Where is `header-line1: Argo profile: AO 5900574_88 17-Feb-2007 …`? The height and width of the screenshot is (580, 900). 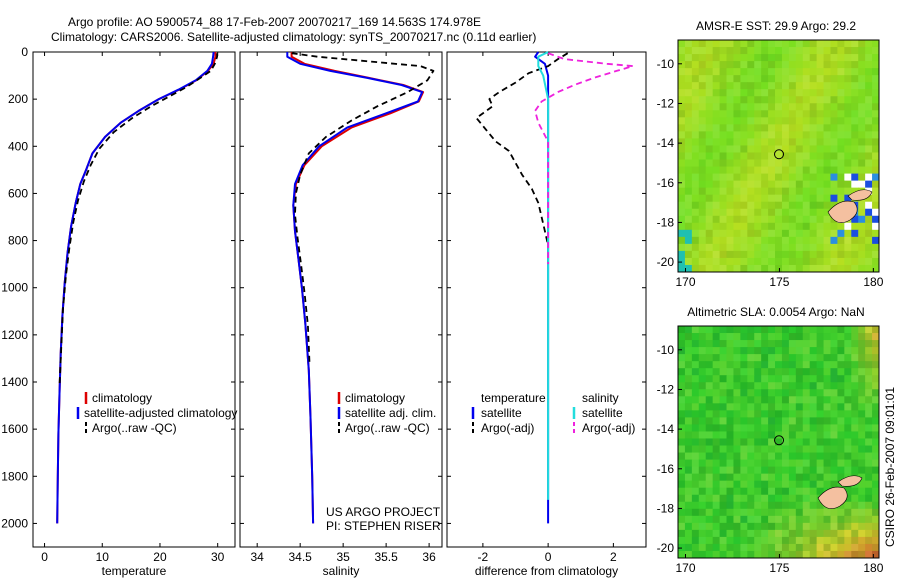 header-line1: Argo profile: AO 5900574_88 17-Feb-2007 … is located at coordinates (274, 22).